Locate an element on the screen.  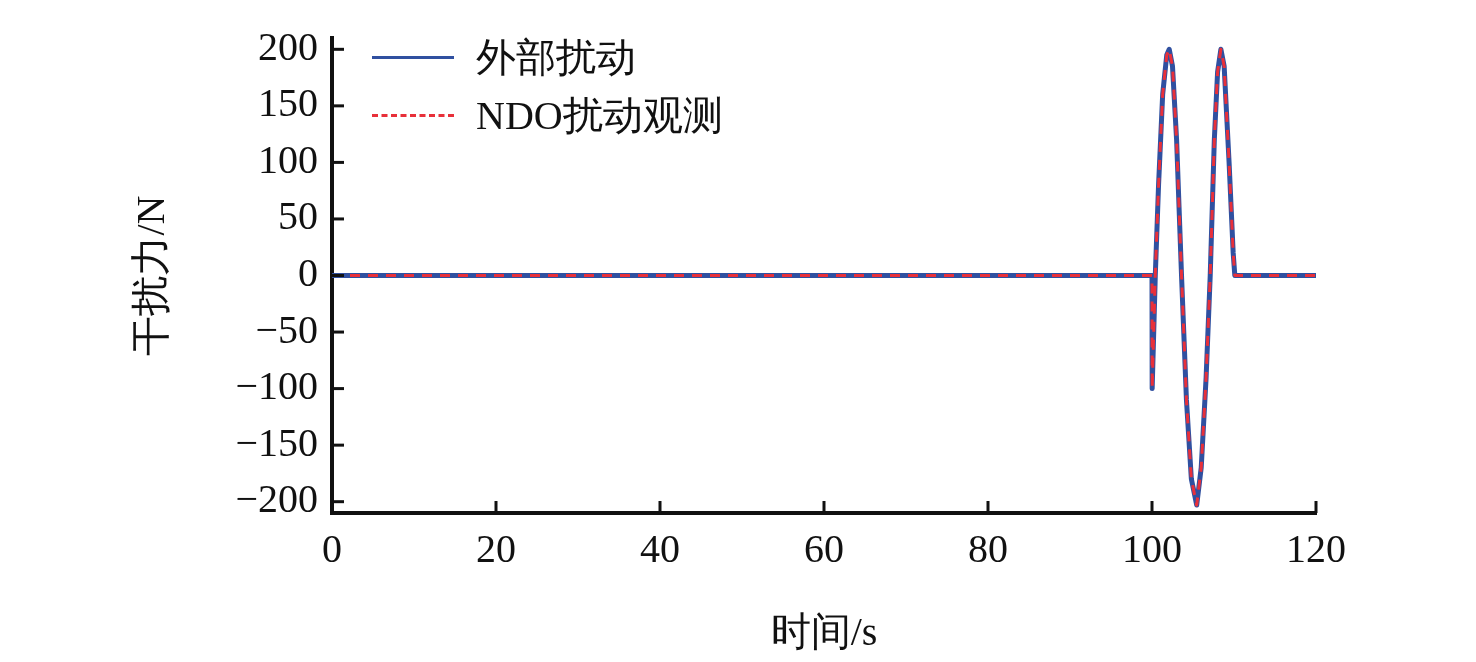
x-tick-label: 120 is located at coordinates (1316, 548).